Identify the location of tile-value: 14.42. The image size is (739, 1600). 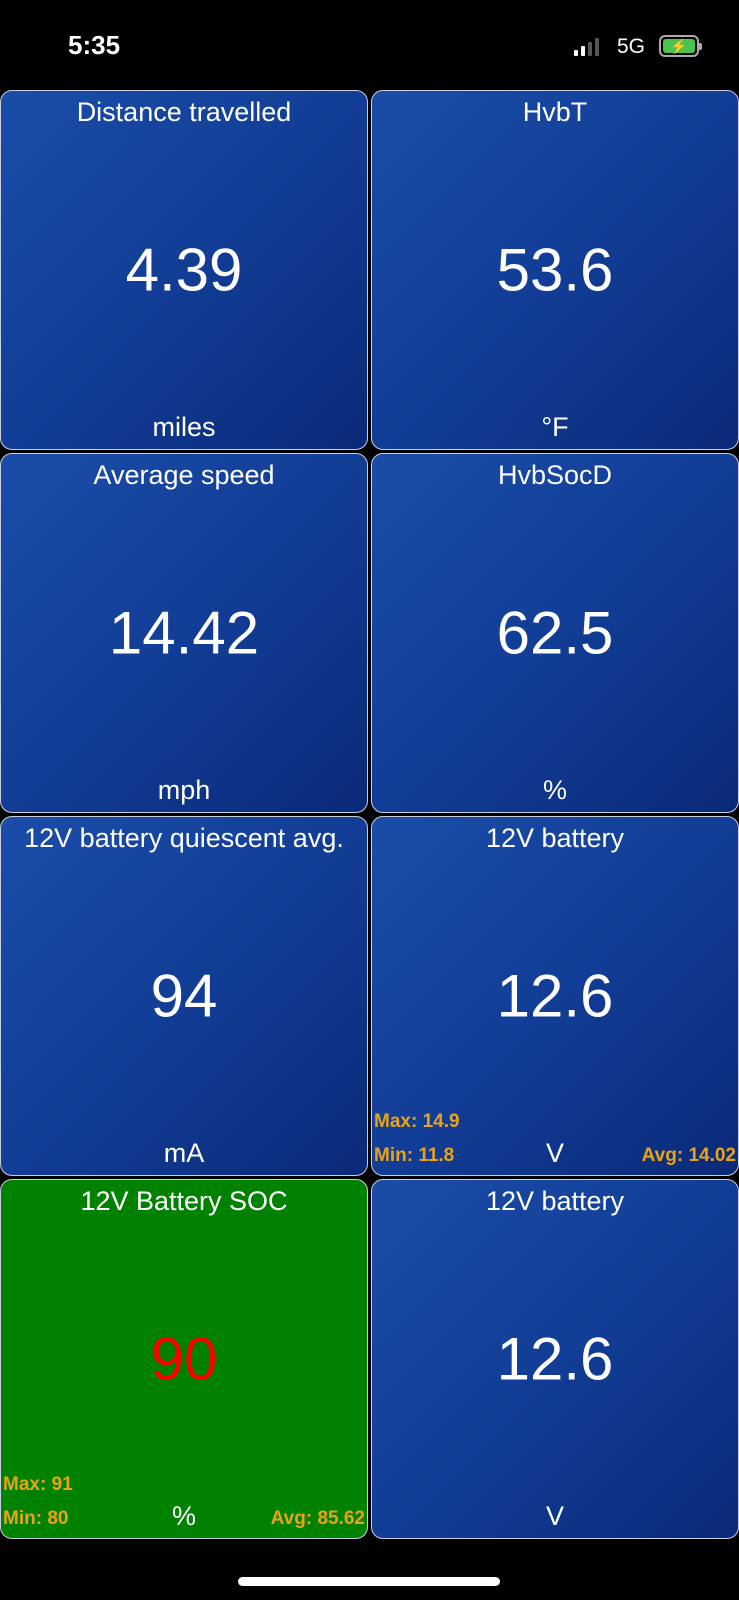
(184, 633).